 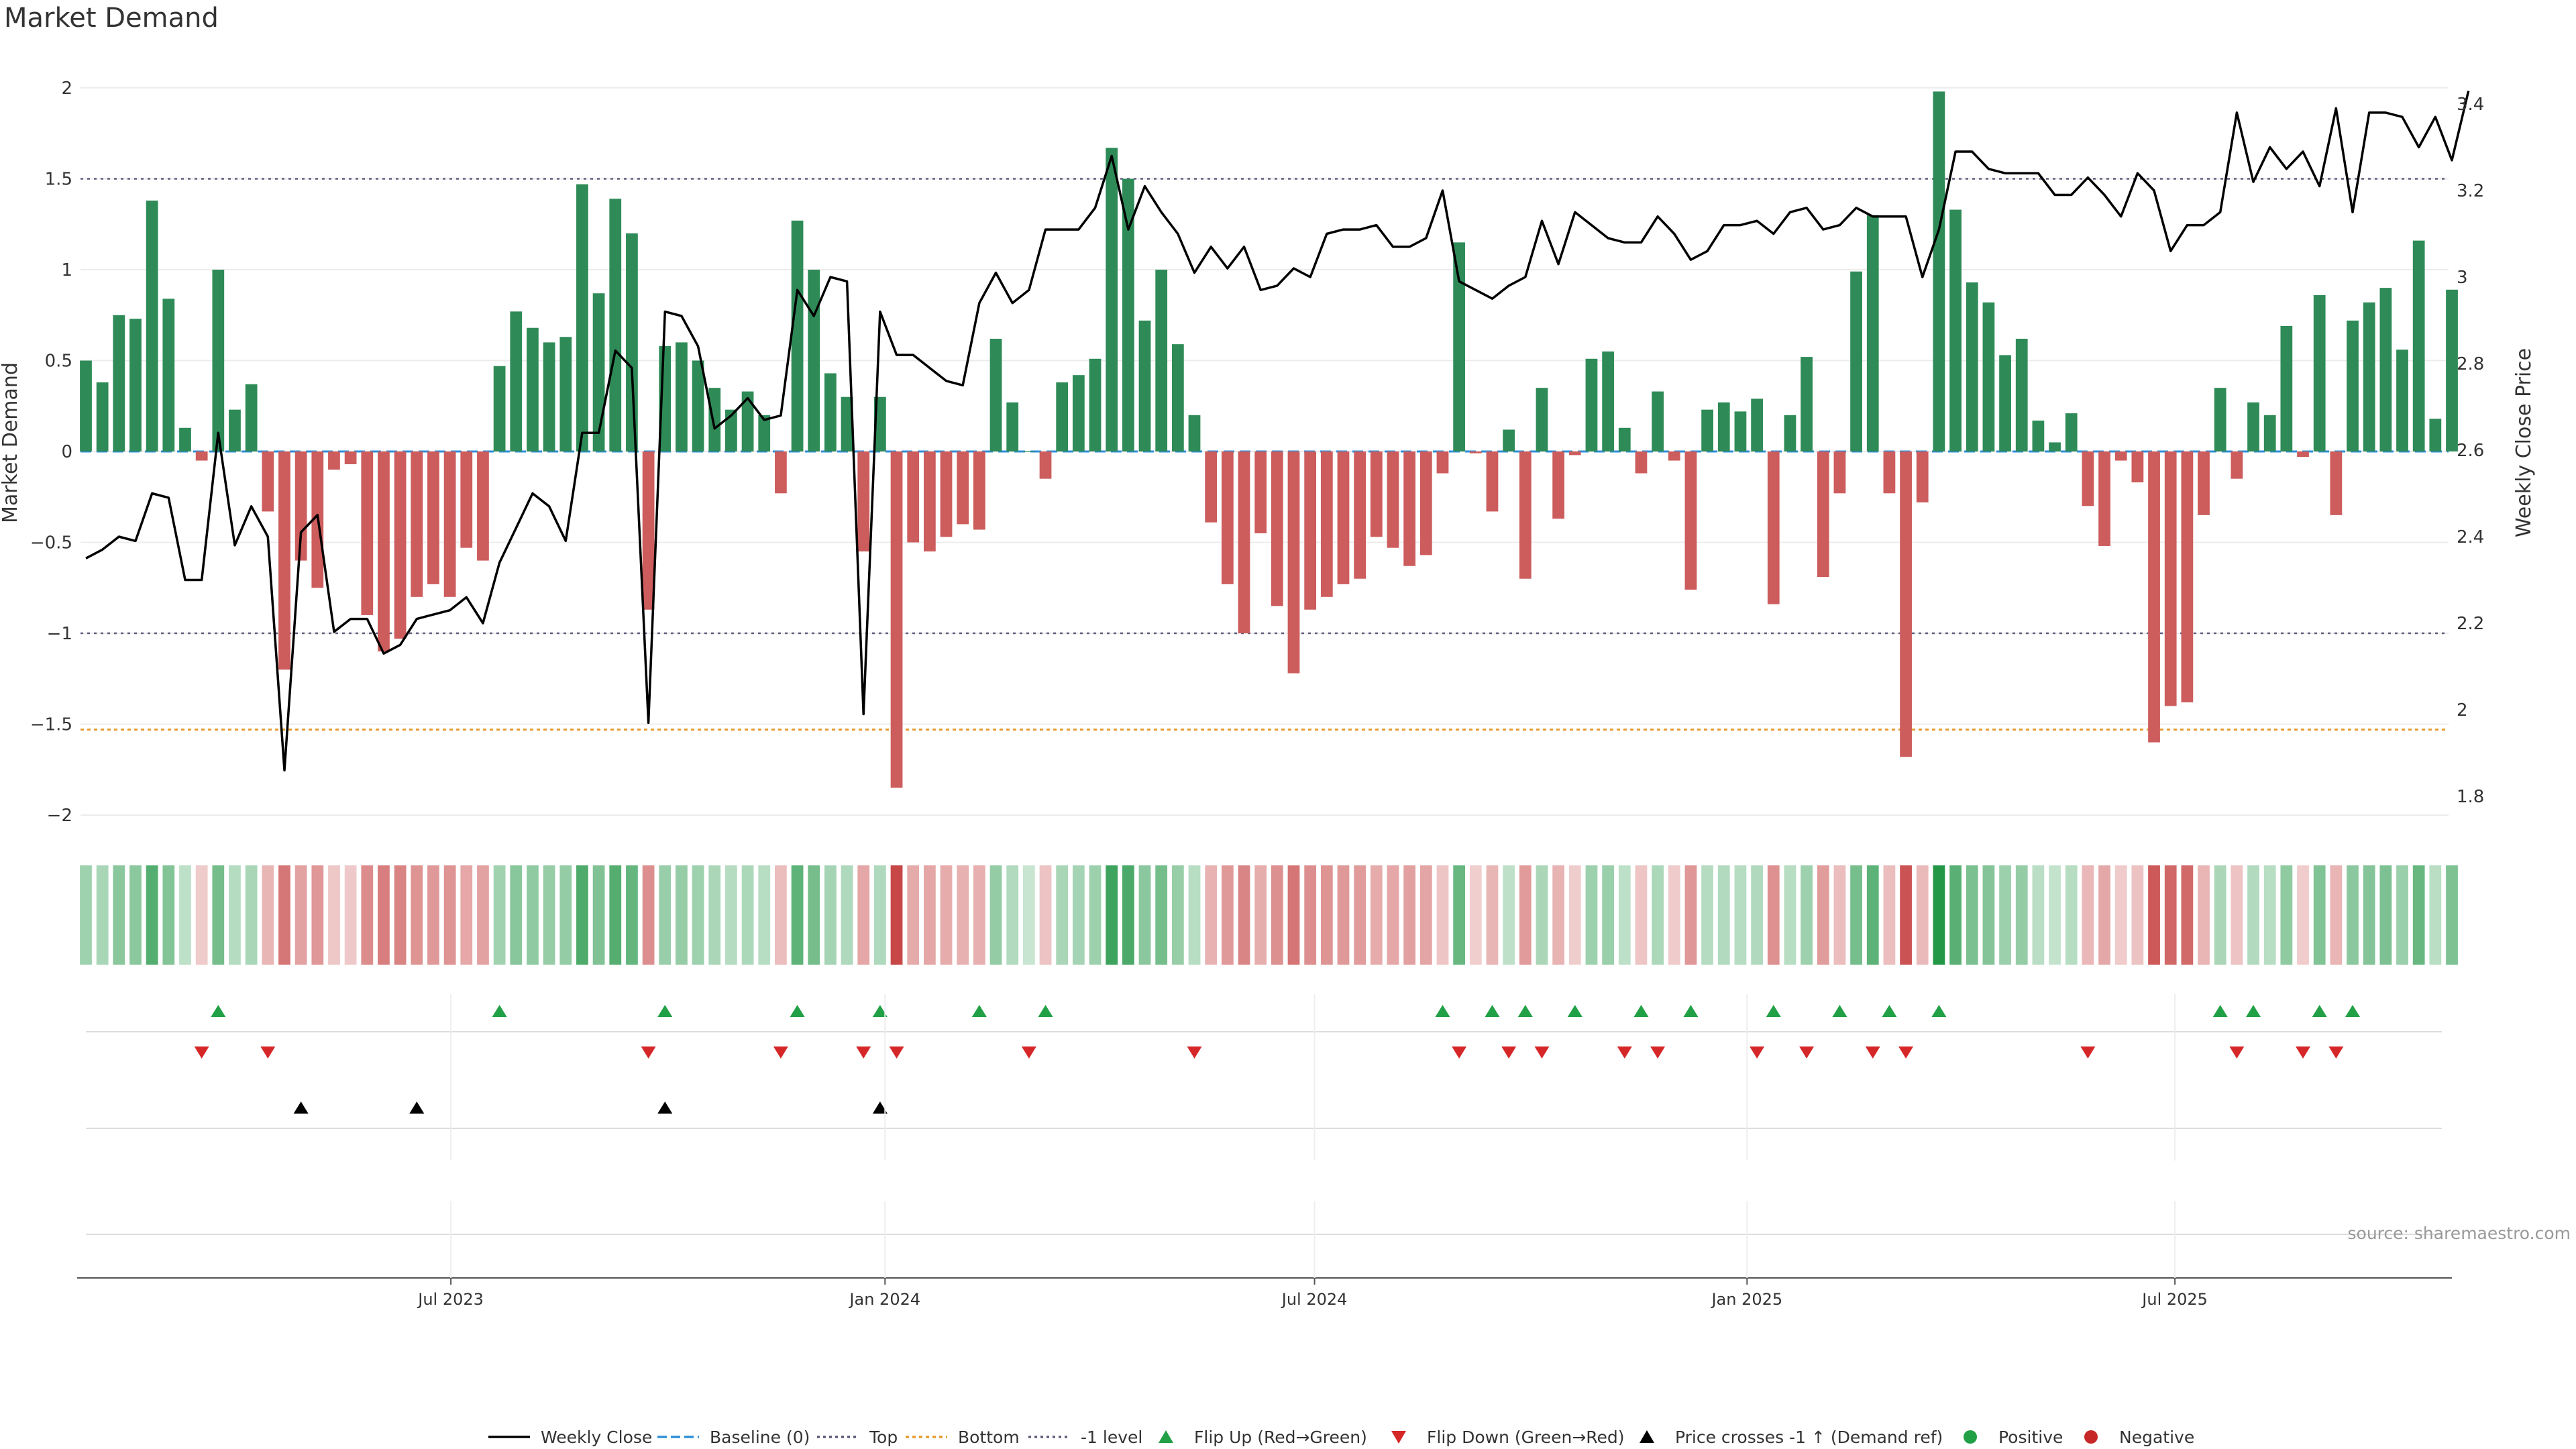 I want to click on y2-tick-label: 3.4, so click(x=2470, y=105).